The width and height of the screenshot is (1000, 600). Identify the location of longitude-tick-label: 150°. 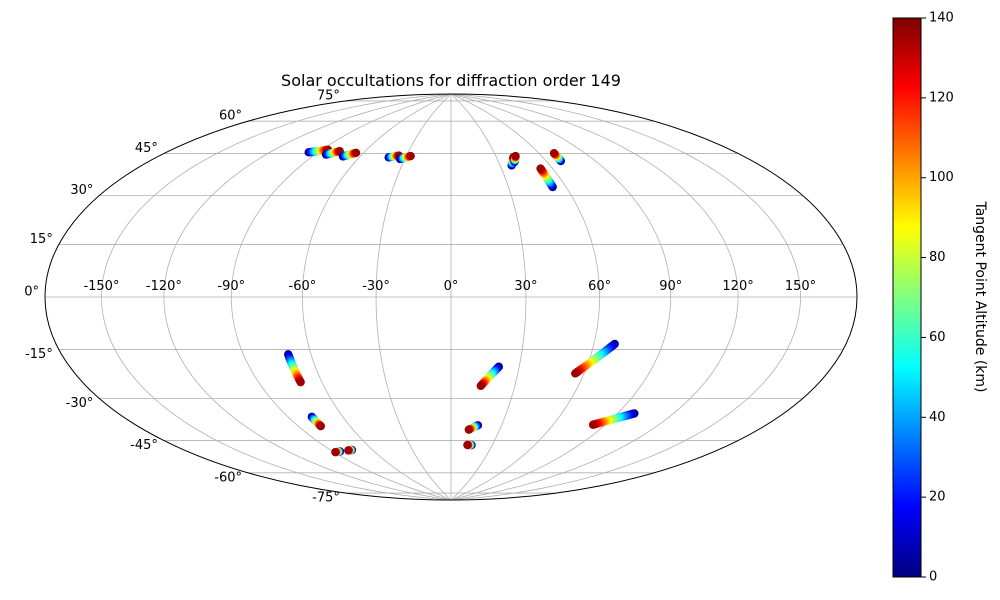
(800, 286).